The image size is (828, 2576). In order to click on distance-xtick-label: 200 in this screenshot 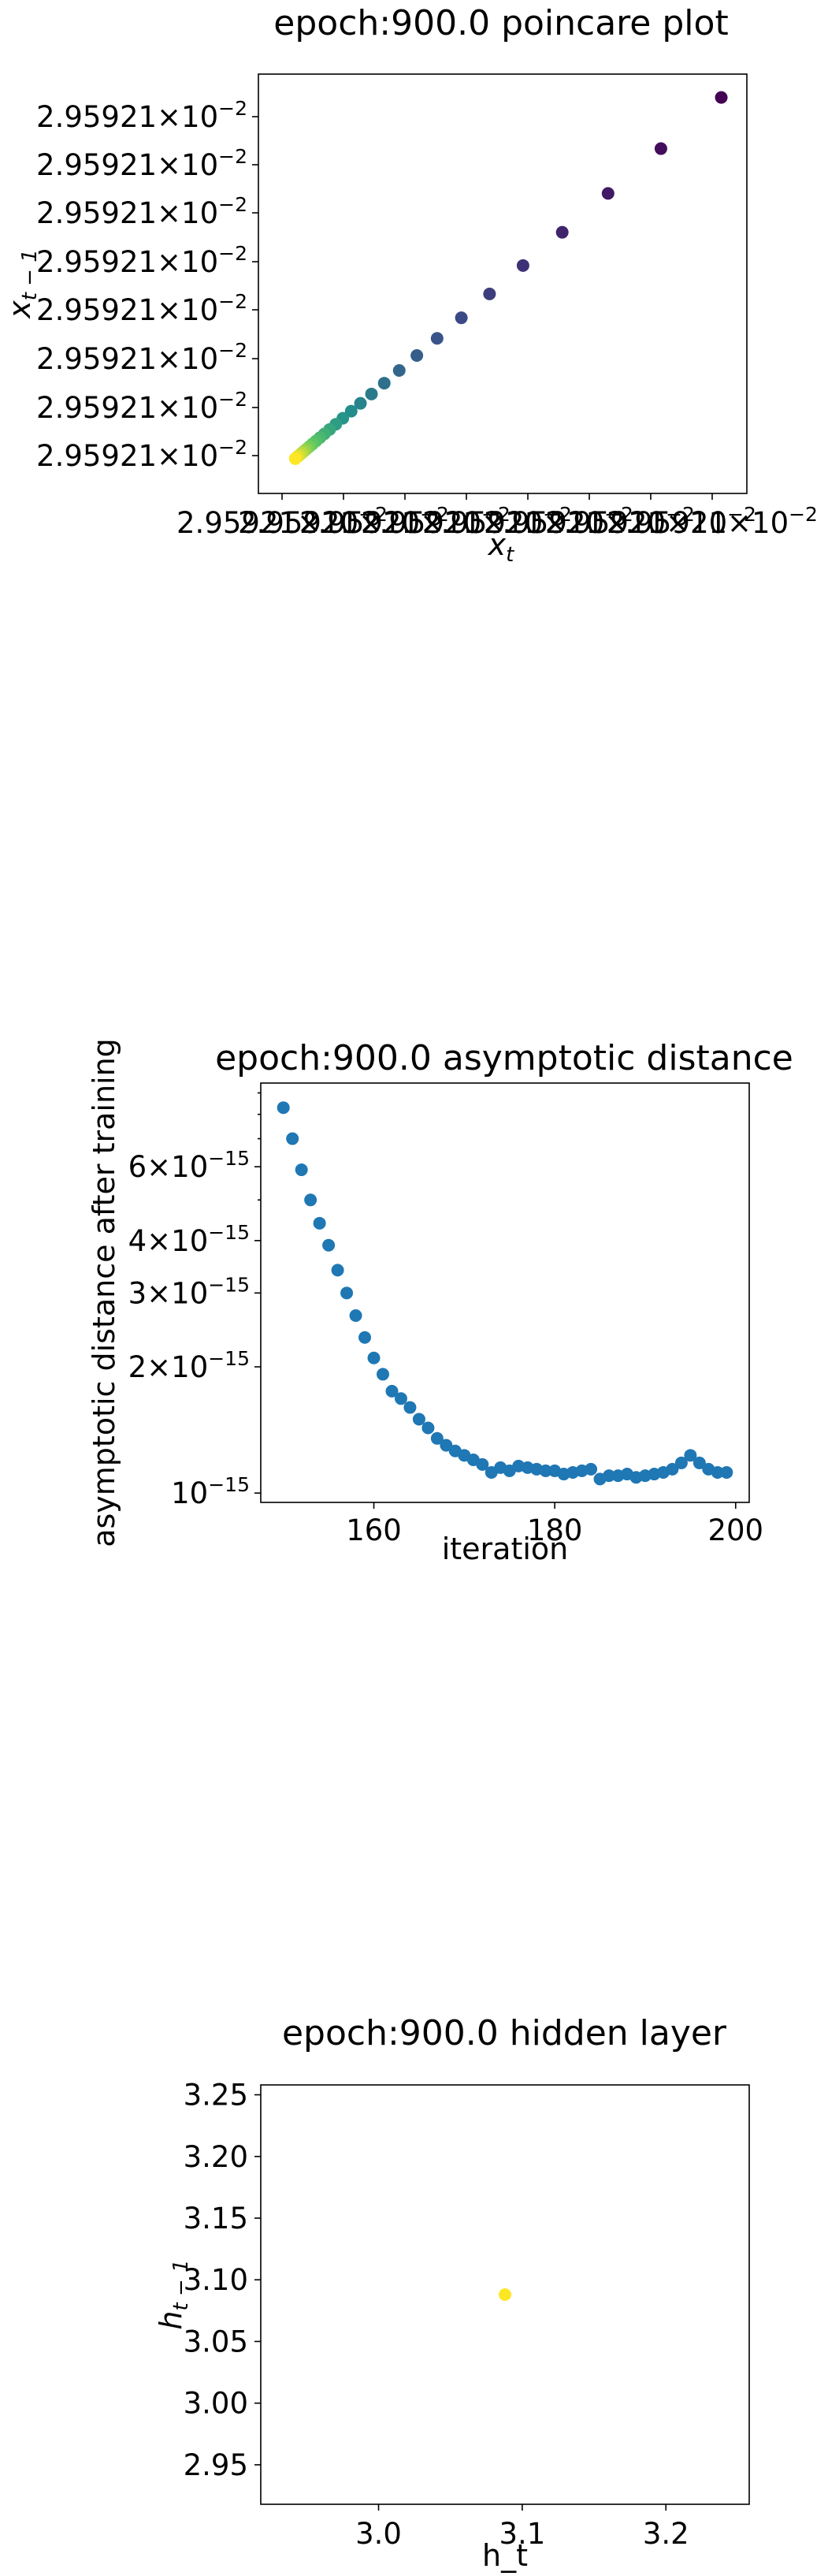, I will do `click(735, 1530)`.